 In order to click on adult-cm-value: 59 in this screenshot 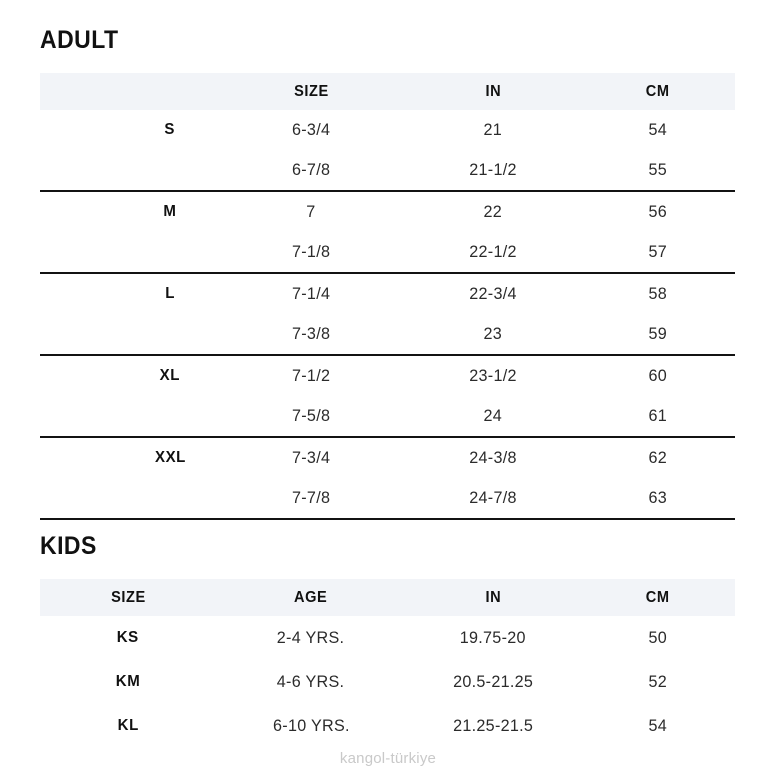, I will do `click(658, 333)`.